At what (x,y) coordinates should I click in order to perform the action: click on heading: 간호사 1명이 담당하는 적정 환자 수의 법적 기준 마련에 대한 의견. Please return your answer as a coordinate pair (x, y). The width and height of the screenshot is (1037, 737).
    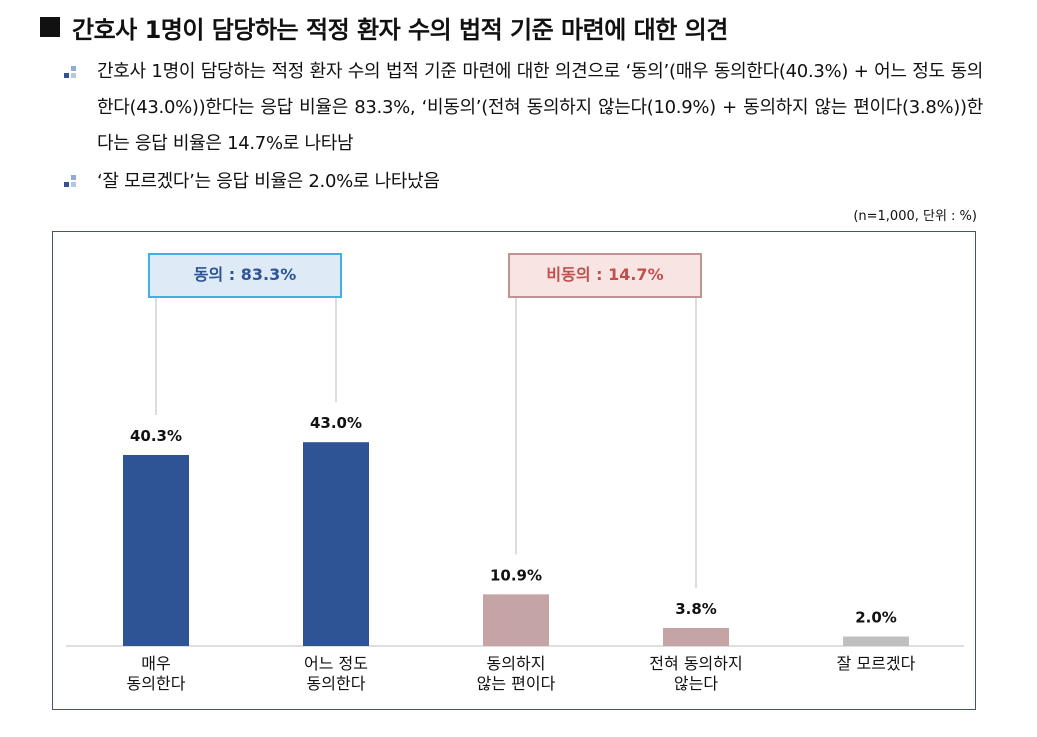
    Looking at the image, I should click on (400, 30).